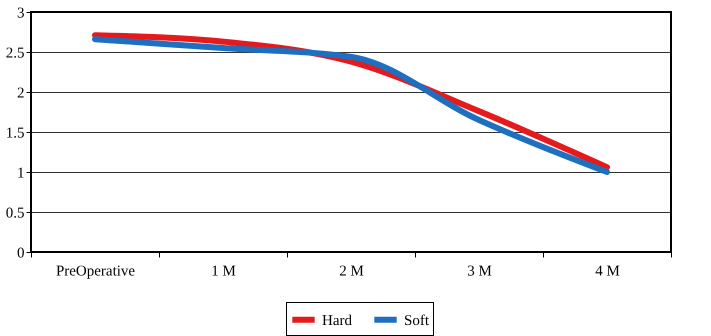 The width and height of the screenshot is (711, 336). Describe the element at coordinates (15, 54) in the screenshot. I see `y-tick-label: 2.5` at that location.